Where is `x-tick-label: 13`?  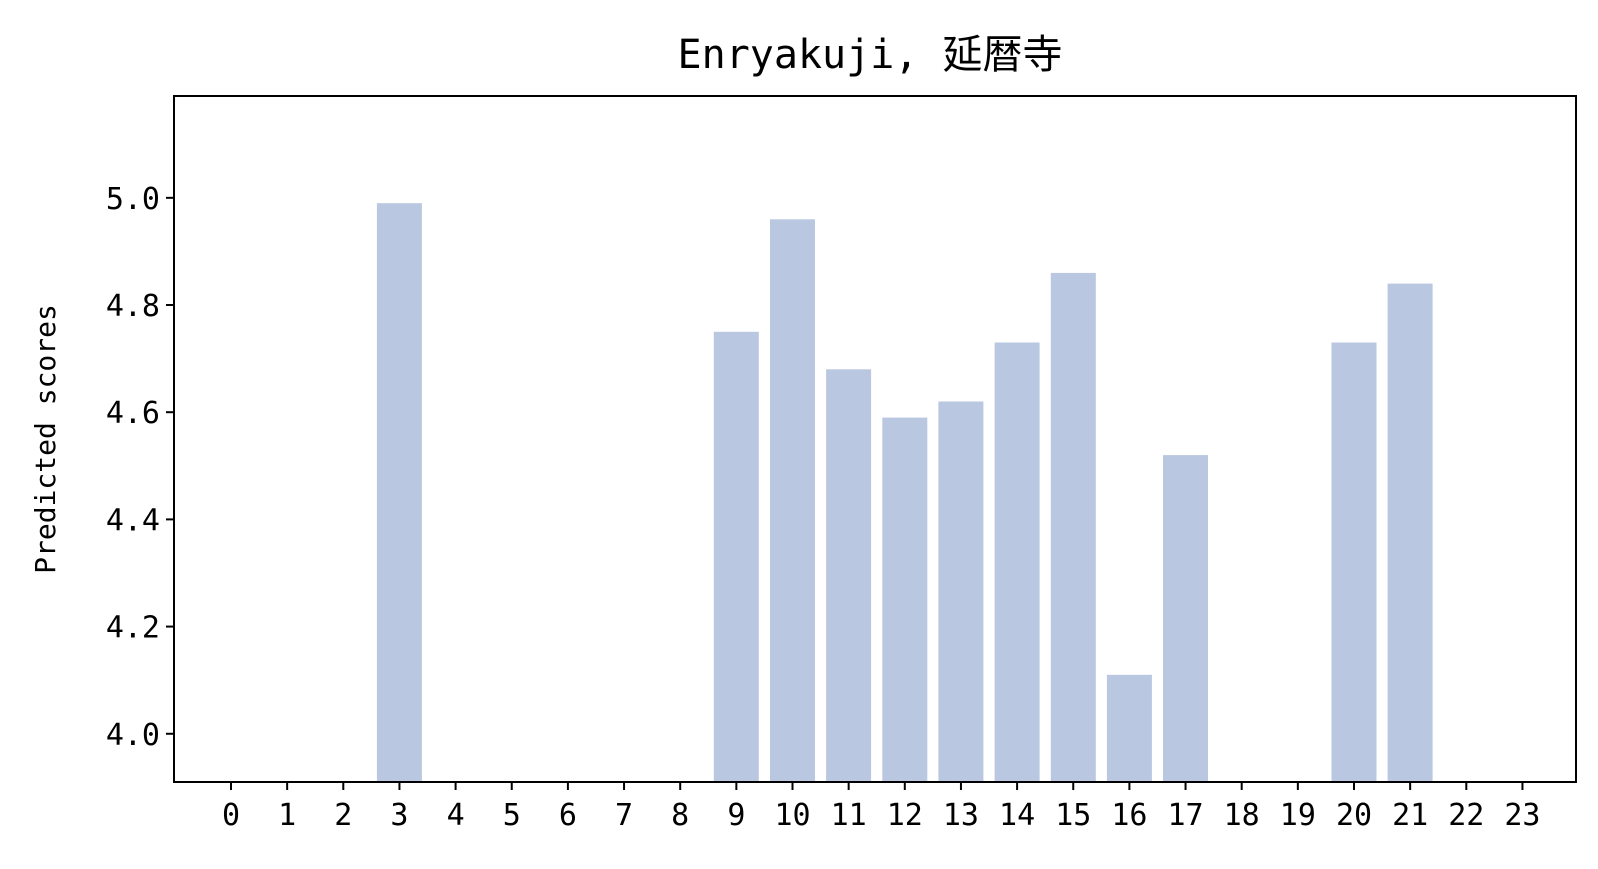 x-tick-label: 13 is located at coordinates (961, 815).